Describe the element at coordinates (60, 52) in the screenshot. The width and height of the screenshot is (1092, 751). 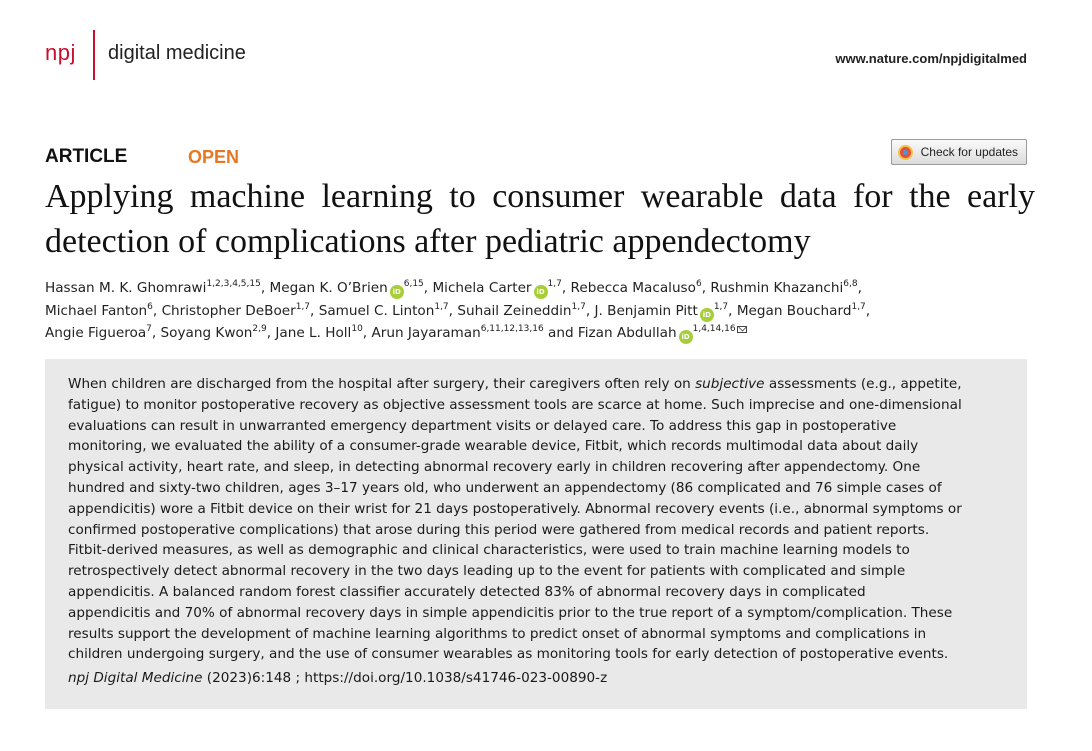
I see `journal-logo: npj` at that location.